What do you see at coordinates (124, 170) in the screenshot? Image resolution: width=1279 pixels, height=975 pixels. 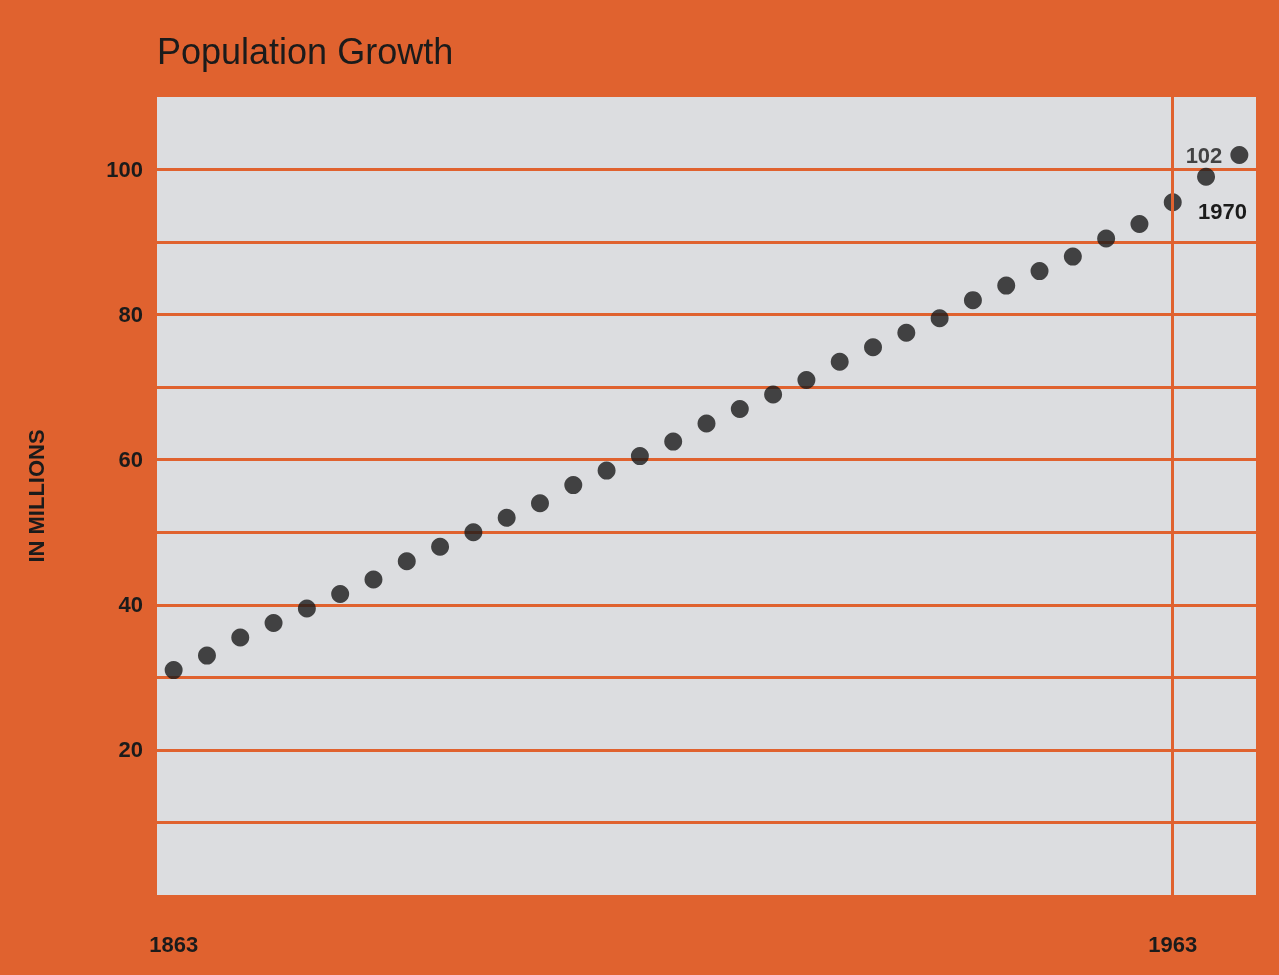 I see `y-tick-label: 100` at bounding box center [124, 170].